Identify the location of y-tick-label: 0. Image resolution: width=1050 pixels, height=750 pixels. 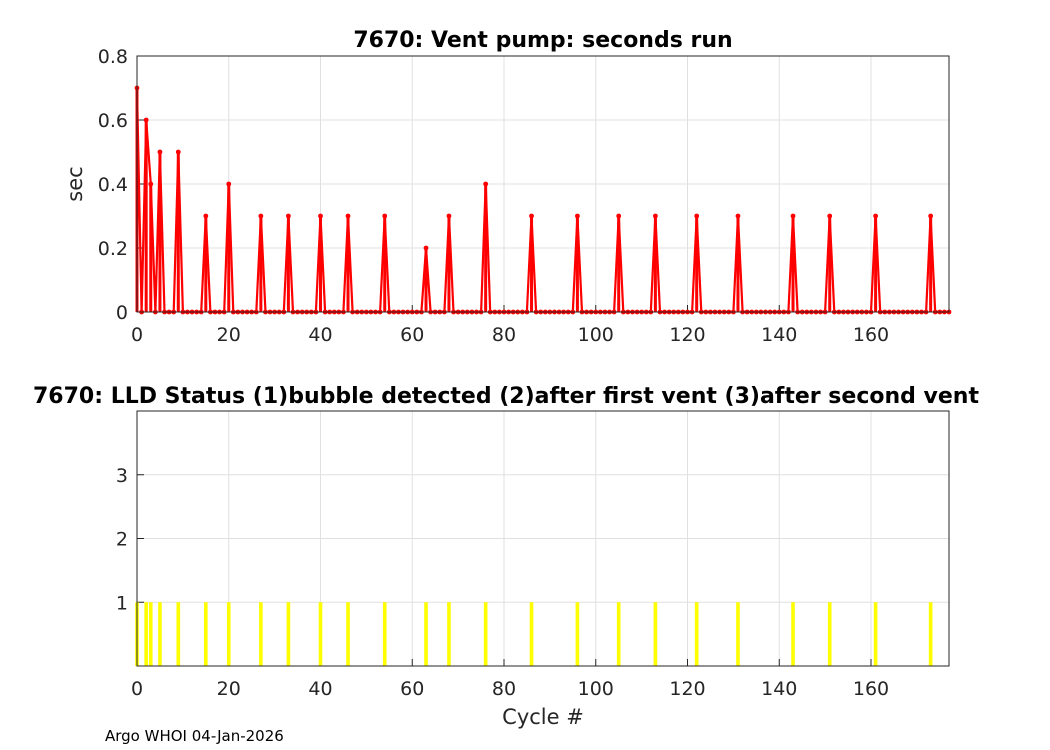
(122, 313).